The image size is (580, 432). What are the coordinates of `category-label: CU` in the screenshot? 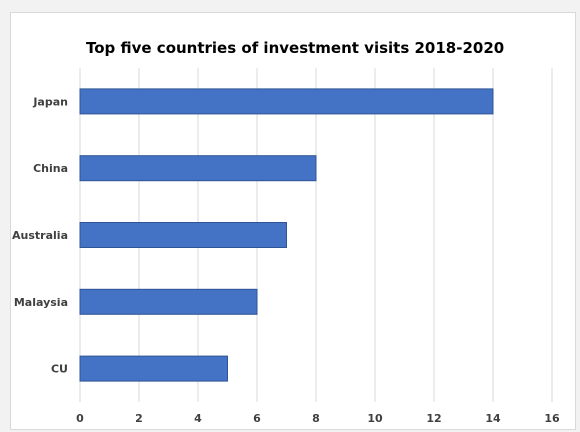 It's located at (59, 369).